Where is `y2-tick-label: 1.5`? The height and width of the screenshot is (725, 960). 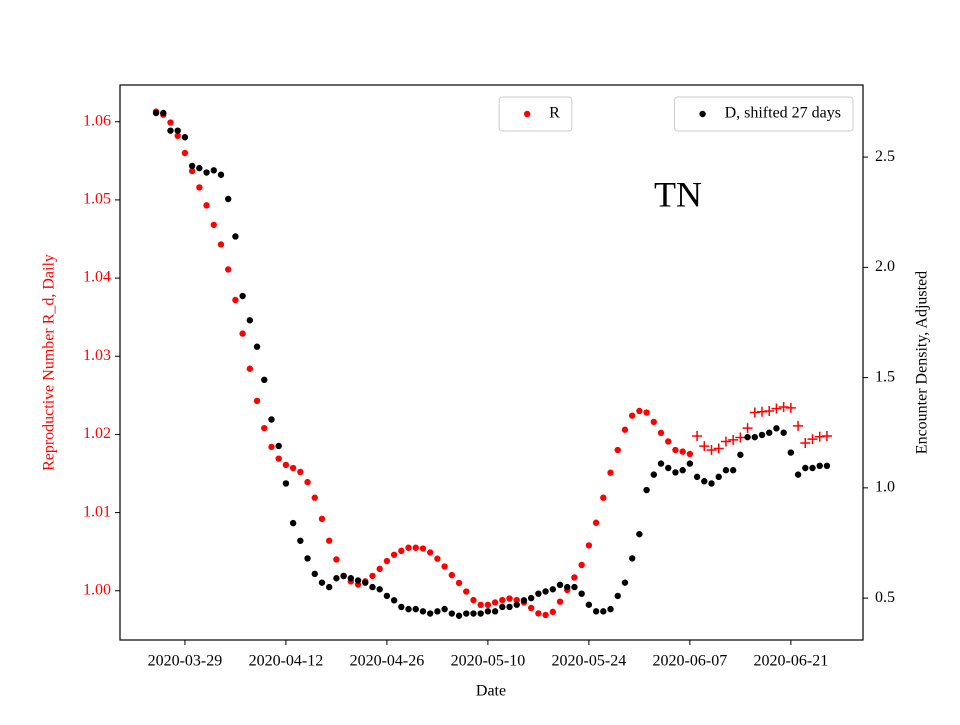
y2-tick-label: 1.5 is located at coordinates (885, 376).